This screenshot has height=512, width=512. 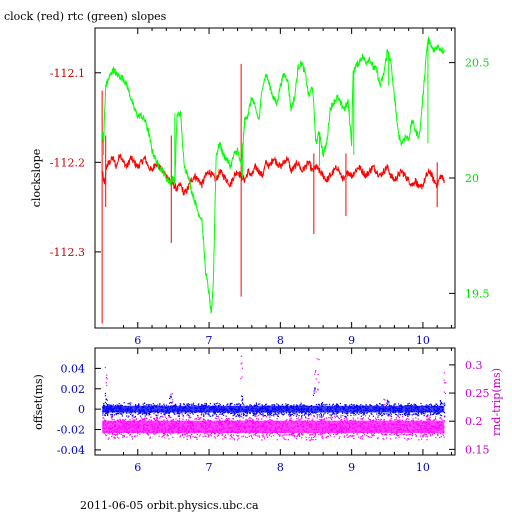 What do you see at coordinates (85, 16) in the screenshot?
I see `chart-title: clock (red) rtc (green) slopes` at bounding box center [85, 16].